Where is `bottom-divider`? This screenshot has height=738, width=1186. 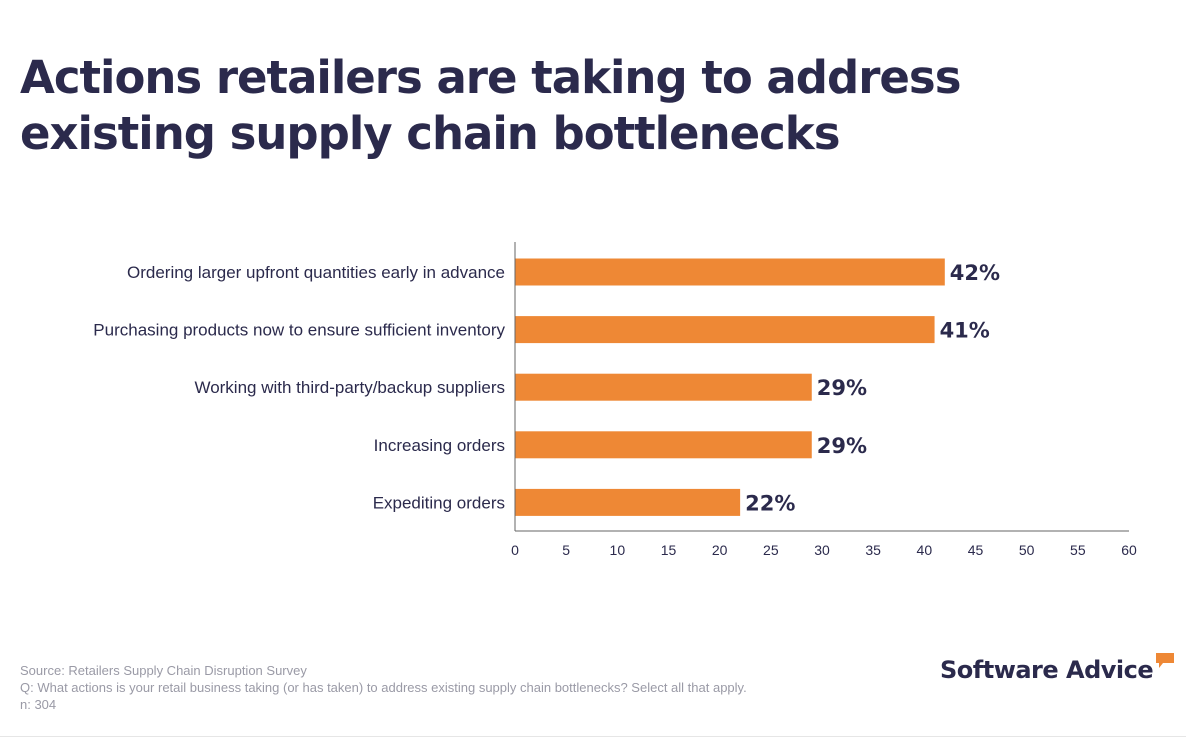 bottom-divider is located at coordinates (593, 736).